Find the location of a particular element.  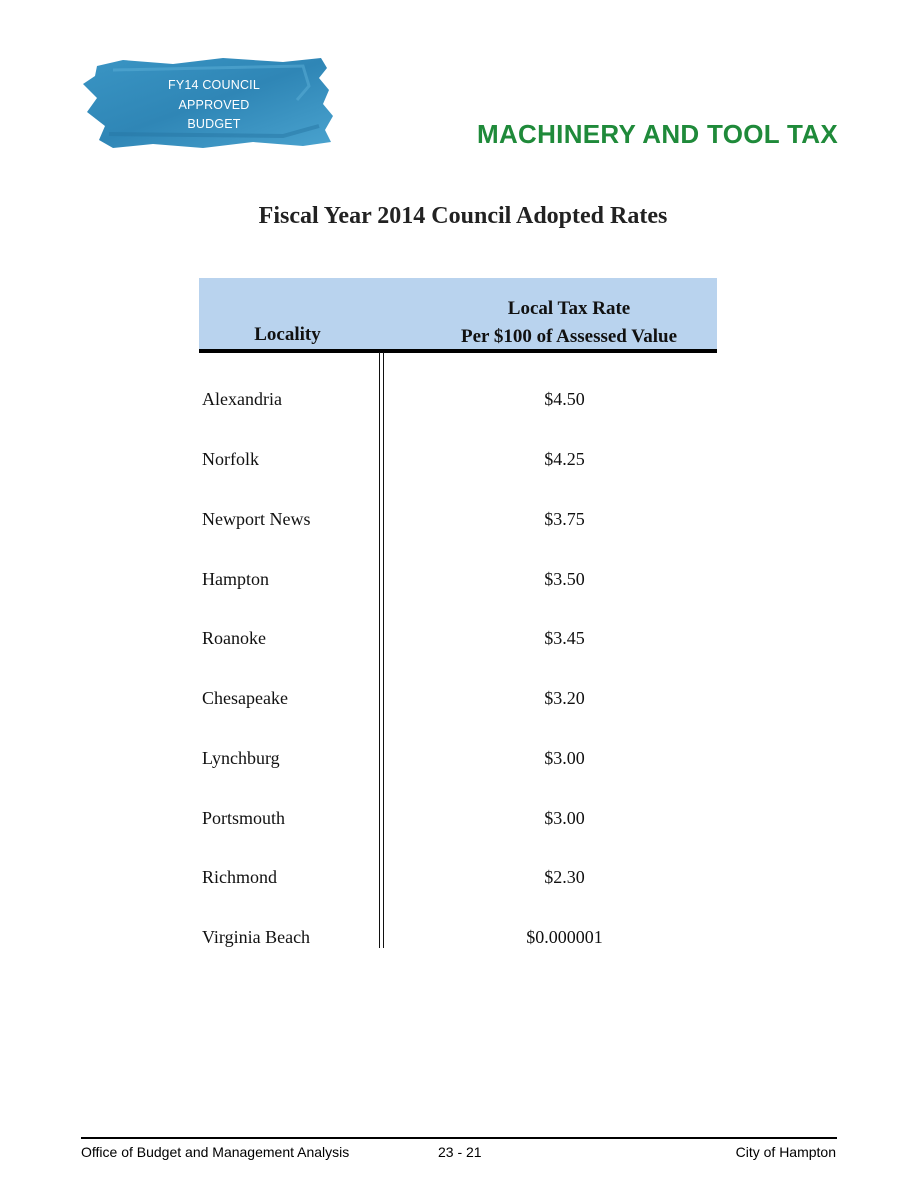

badge-line-3: BUDGET is located at coordinates (214, 124).